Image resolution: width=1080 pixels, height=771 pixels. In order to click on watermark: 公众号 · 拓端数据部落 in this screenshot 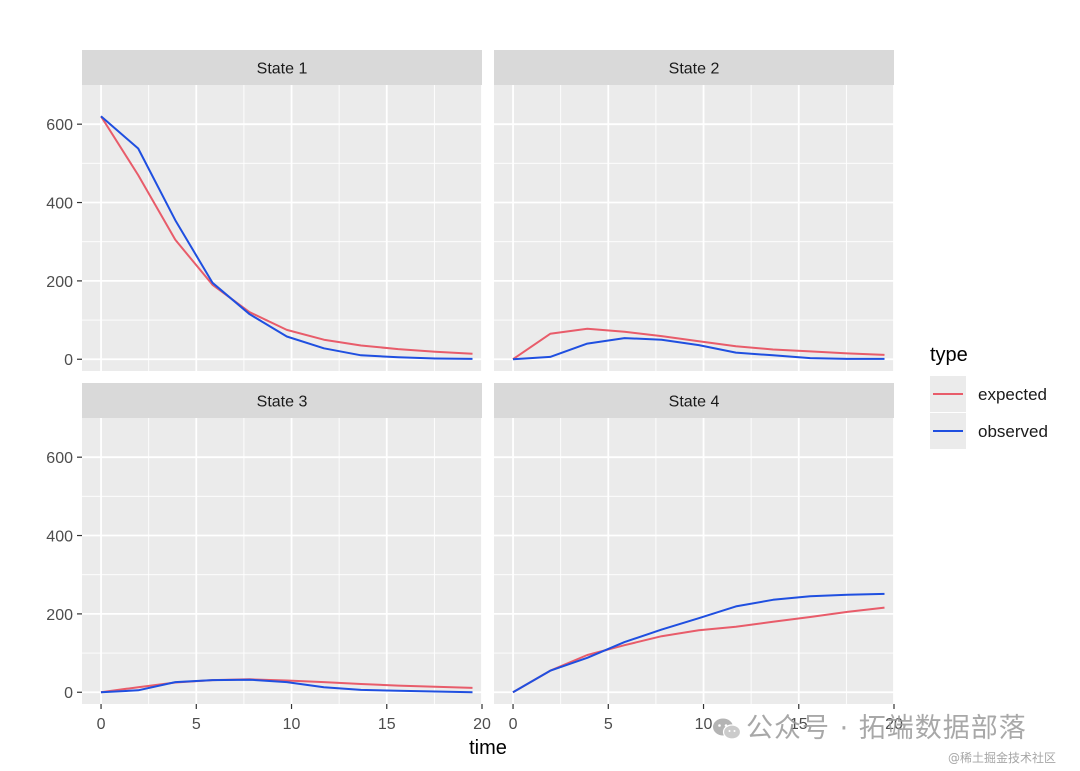, I will do `click(869, 725)`.